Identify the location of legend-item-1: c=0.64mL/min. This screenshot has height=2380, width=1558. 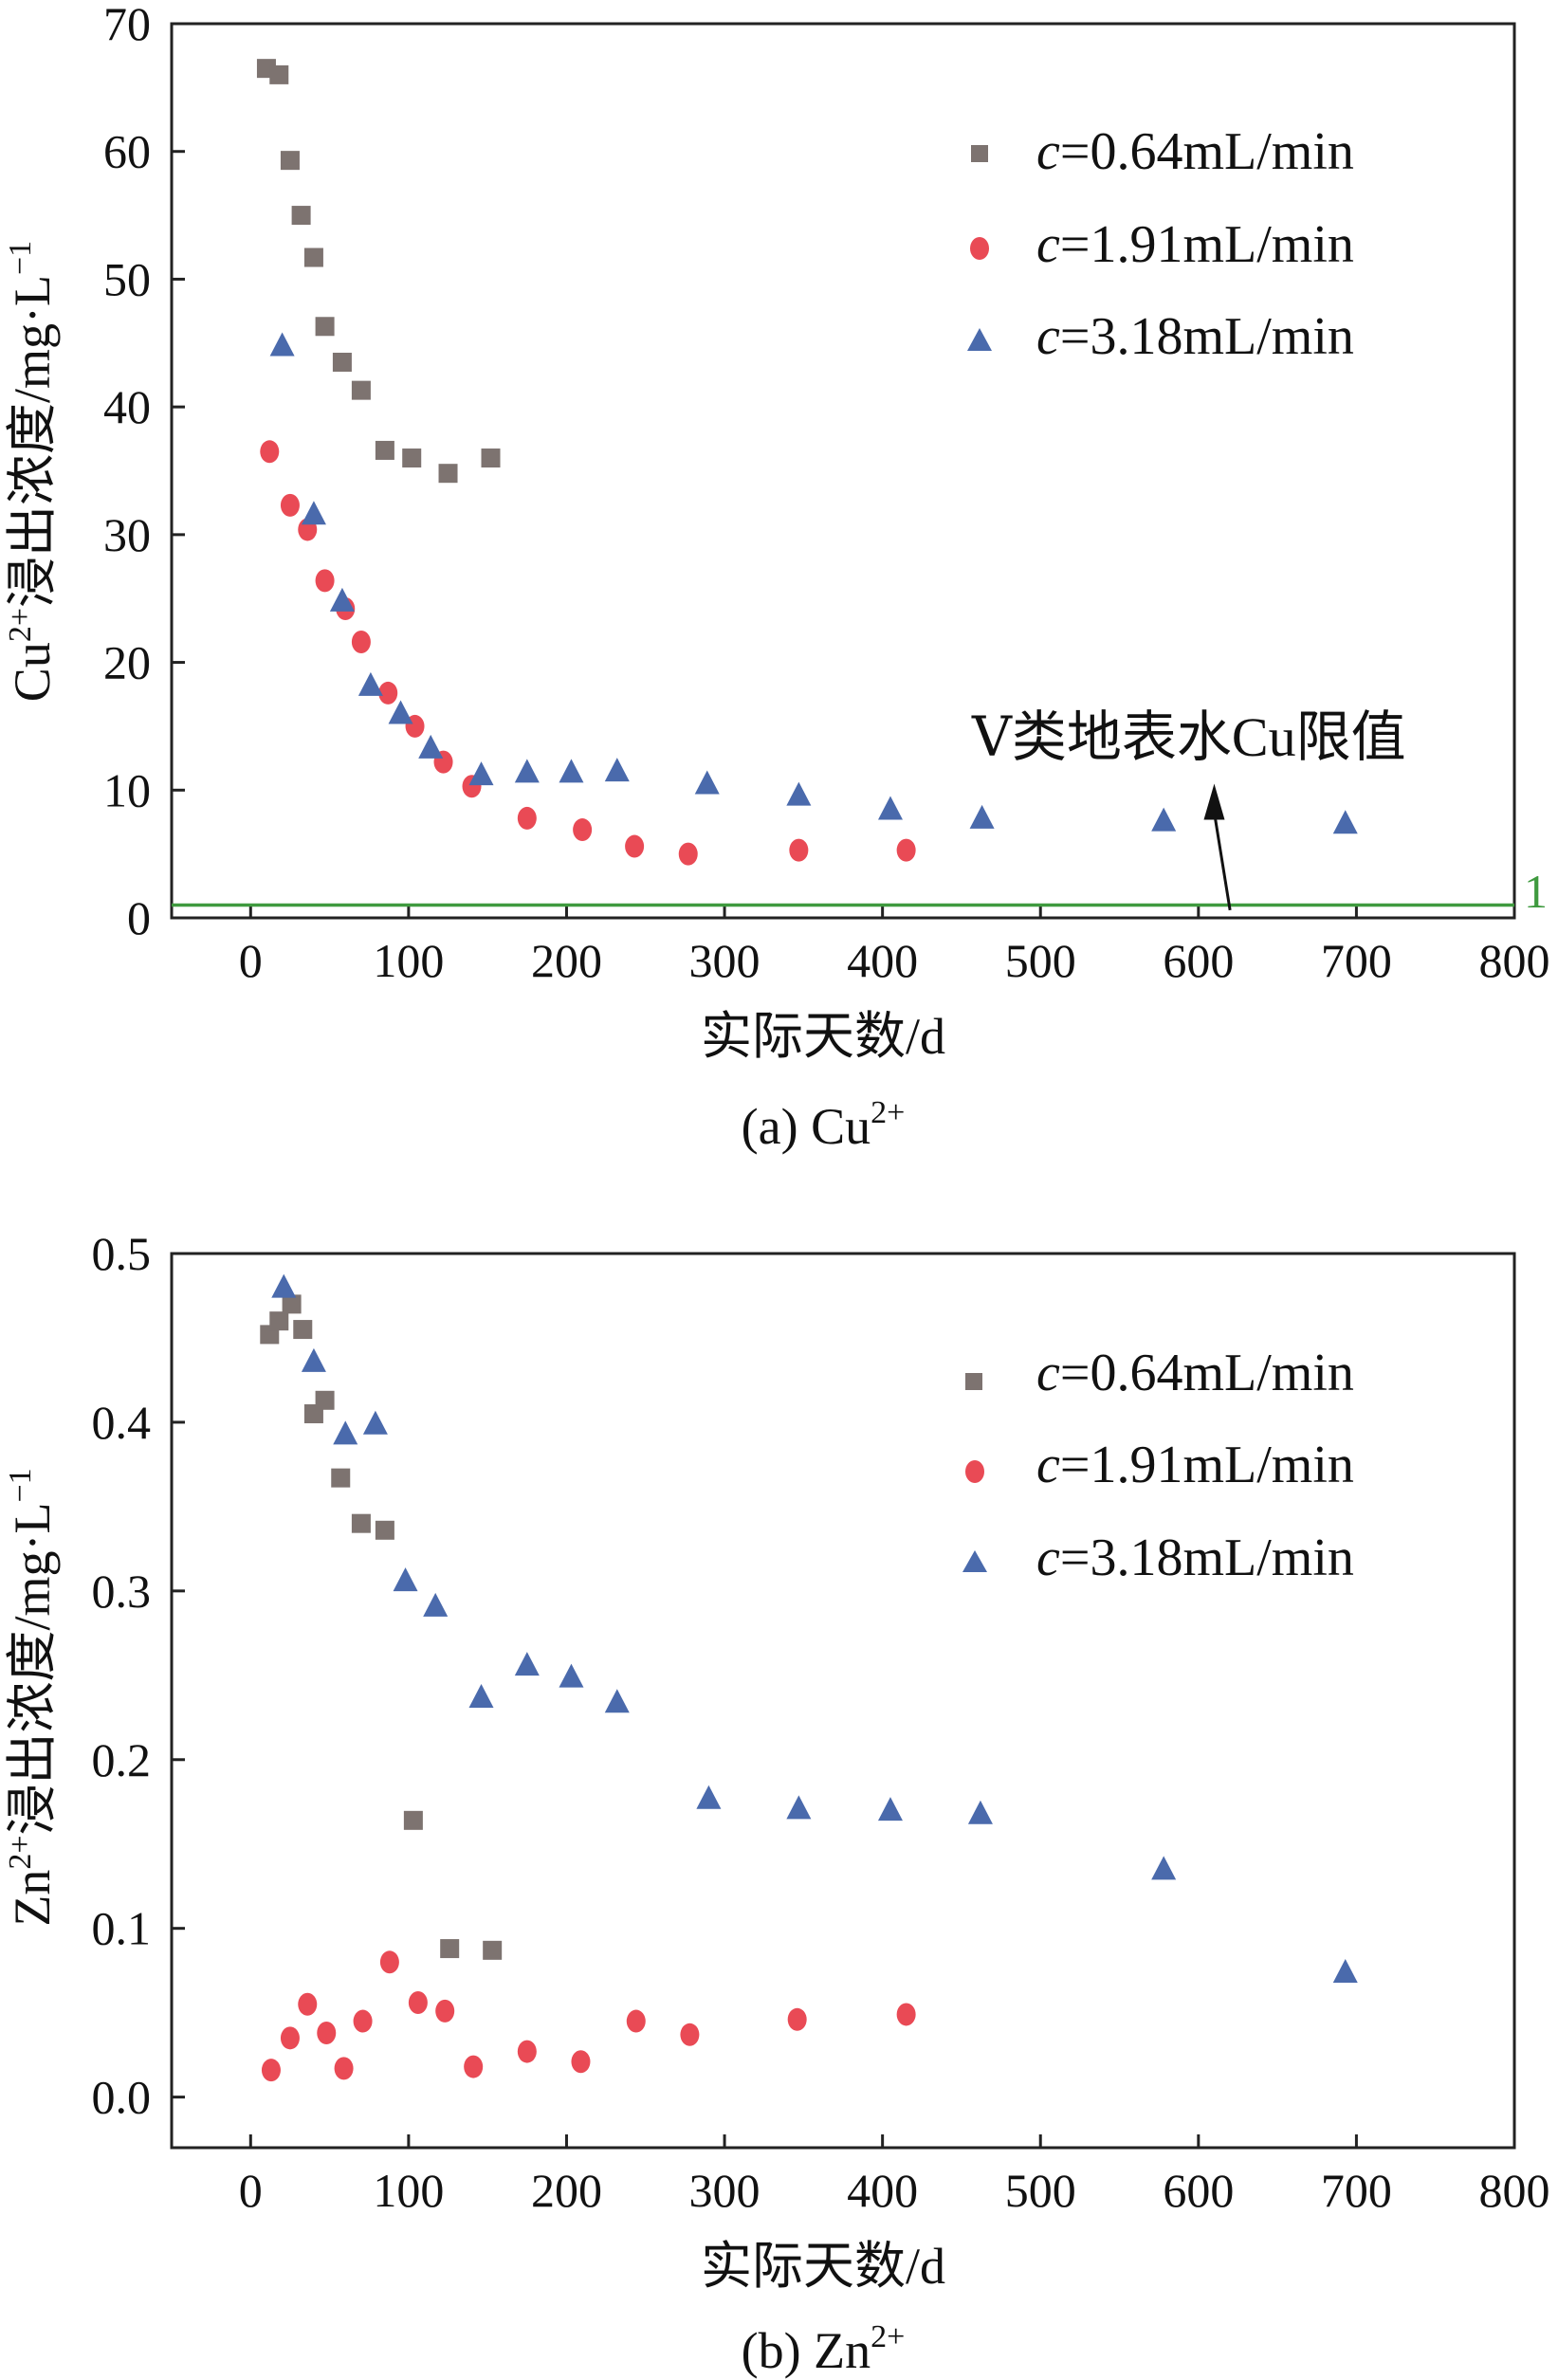
(1159, 1373).